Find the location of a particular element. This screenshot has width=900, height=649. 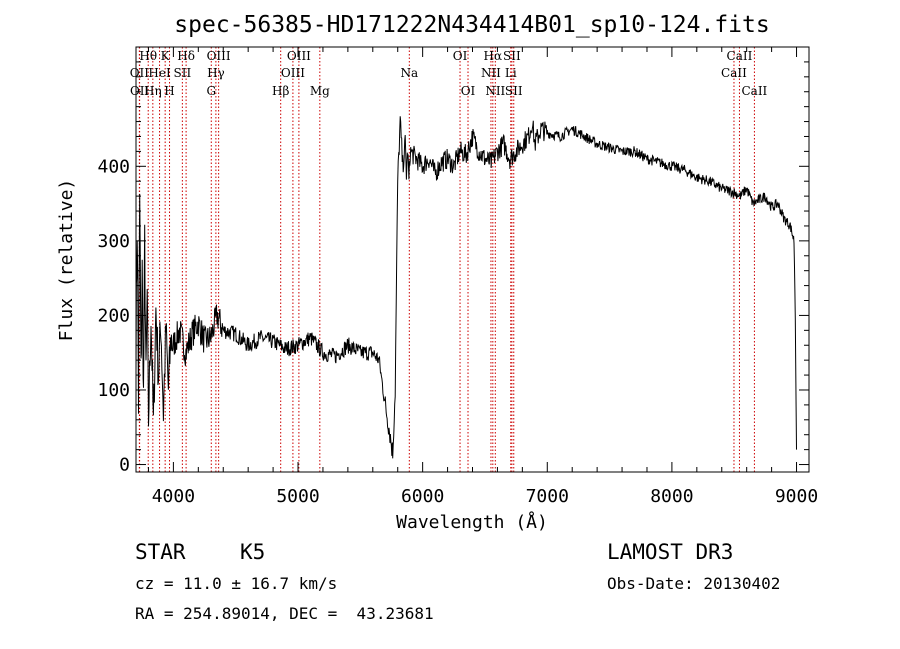

spectral-line-label: Hδ is located at coordinates (186, 56).